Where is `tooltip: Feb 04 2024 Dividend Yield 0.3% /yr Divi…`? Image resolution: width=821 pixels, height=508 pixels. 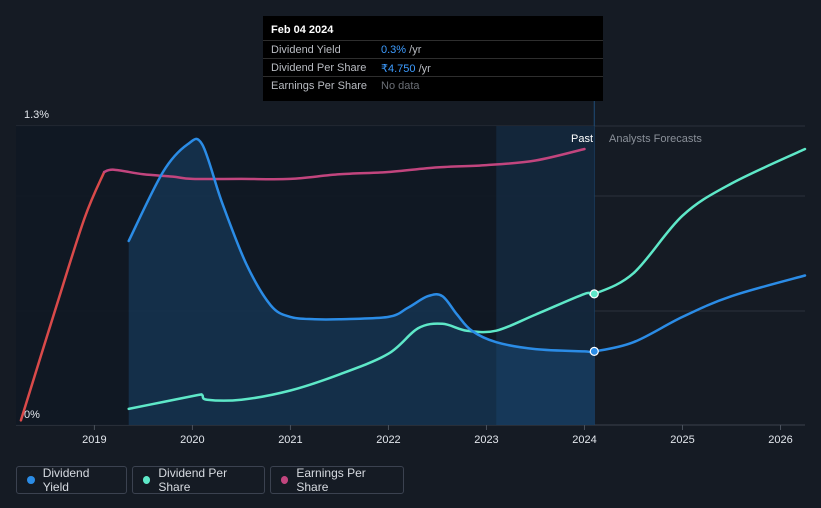 tooltip: Feb 04 2024 Dividend Yield 0.3% /yr Divi… is located at coordinates (433, 58).